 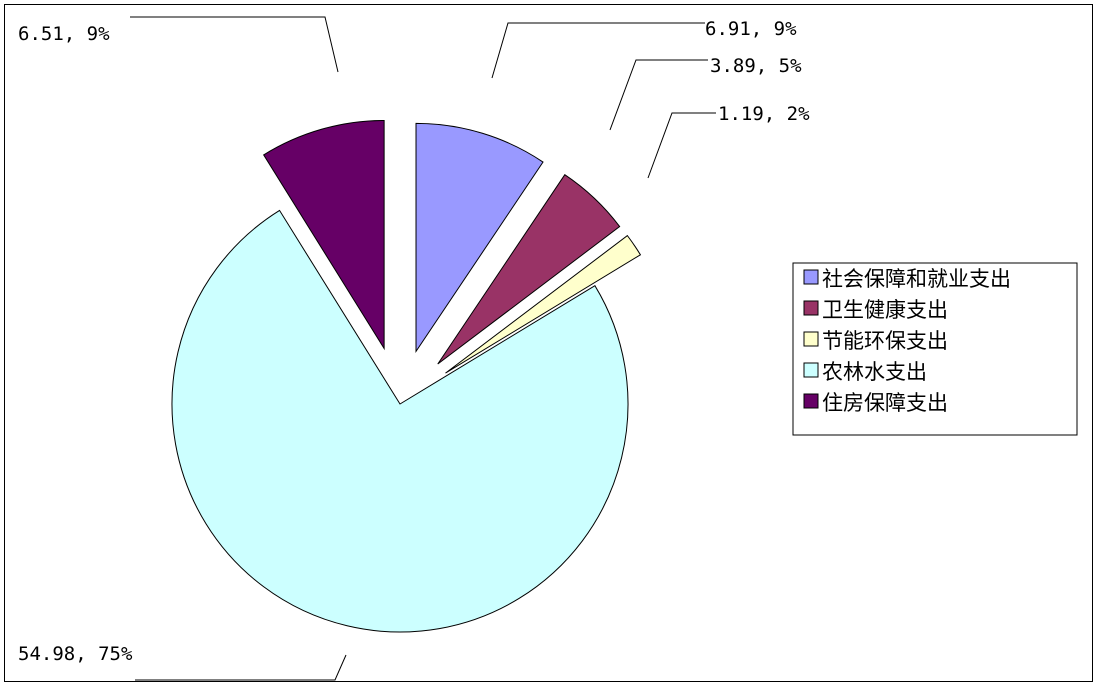 What do you see at coordinates (75, 654) in the screenshot?
I see `data-label-4: 54.98, 75%` at bounding box center [75, 654].